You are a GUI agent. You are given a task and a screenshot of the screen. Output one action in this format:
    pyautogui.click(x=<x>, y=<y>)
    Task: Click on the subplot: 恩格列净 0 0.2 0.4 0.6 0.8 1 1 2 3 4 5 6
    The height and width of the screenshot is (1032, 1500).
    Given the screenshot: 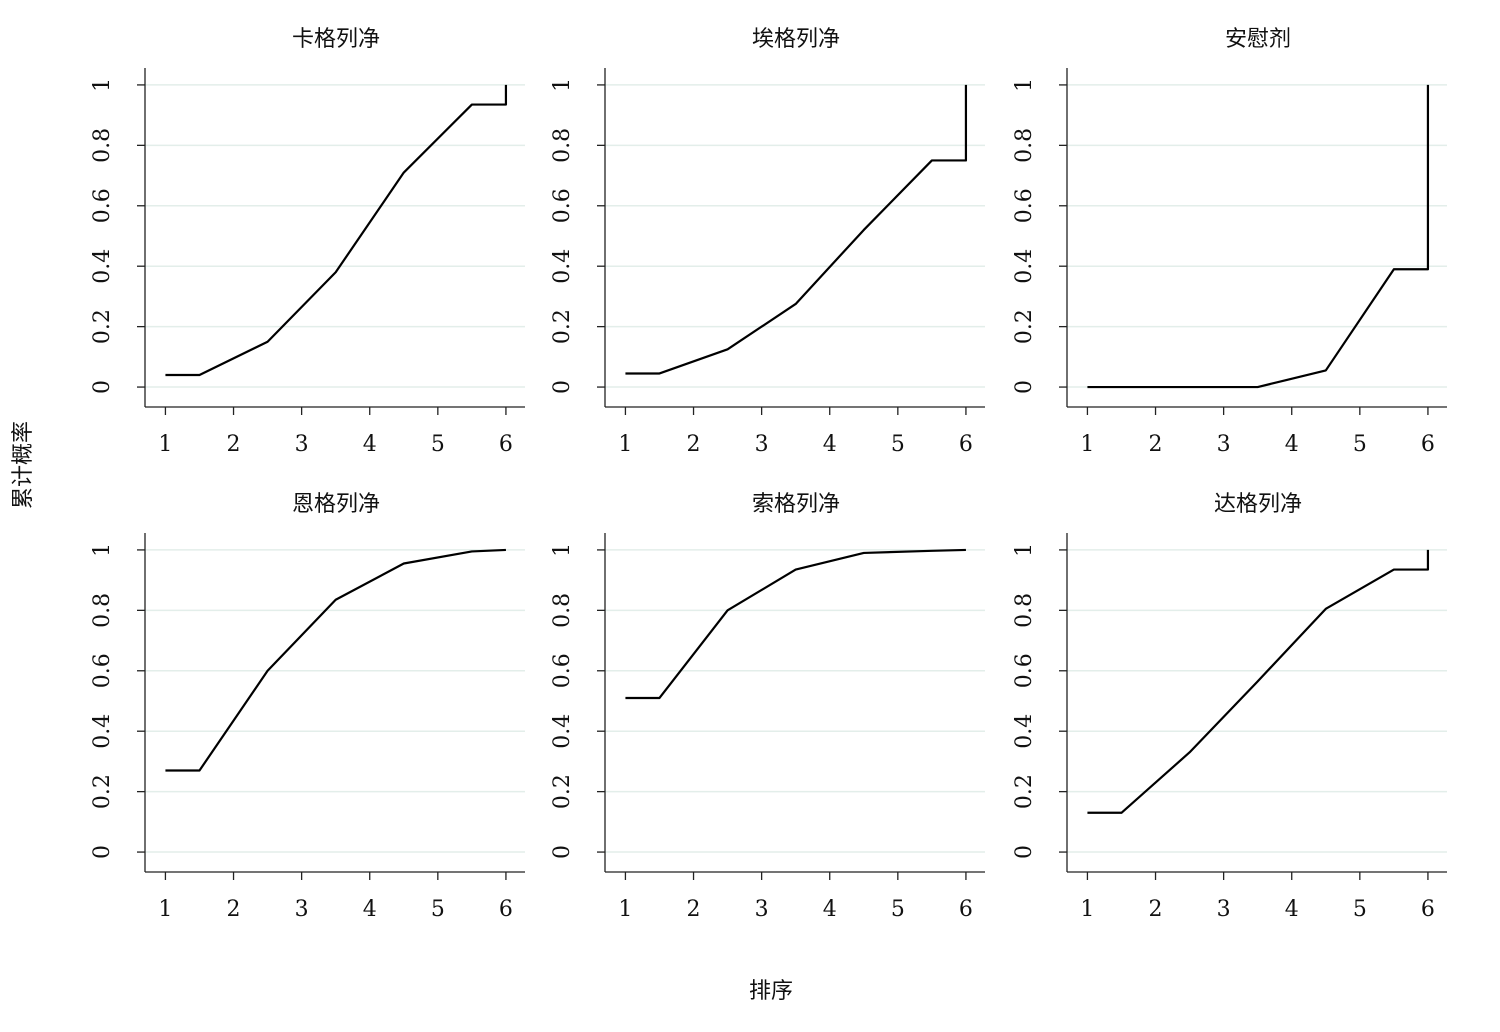 What is the action you would take?
    pyautogui.click(x=307, y=707)
    